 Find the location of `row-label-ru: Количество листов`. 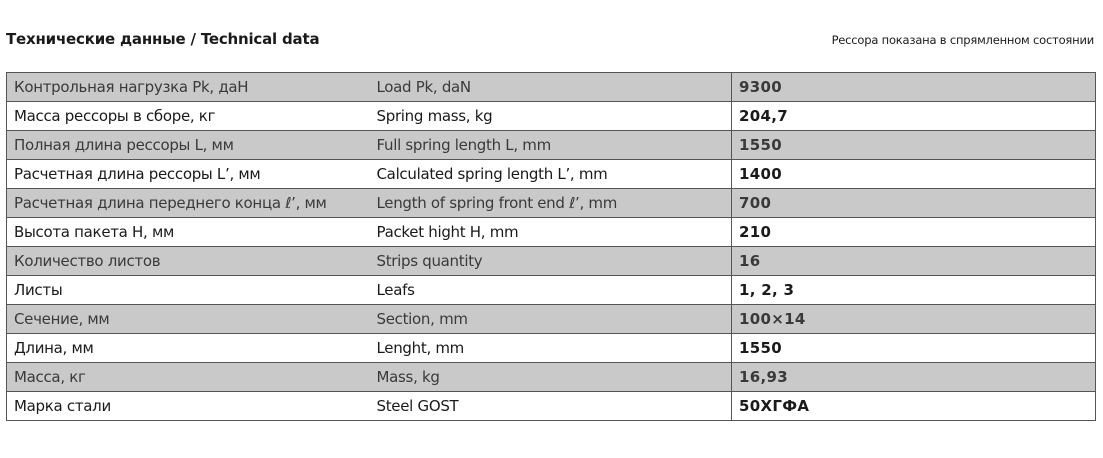

row-label-ru: Количество листов is located at coordinates (188, 261).